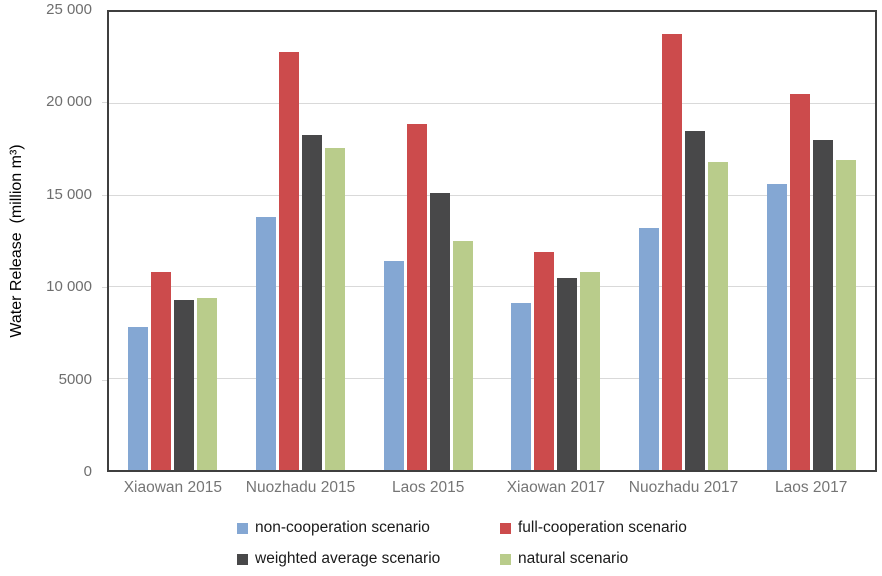  What do you see at coordinates (573, 558) in the screenshot?
I see `legend-label: natural scenario` at bounding box center [573, 558].